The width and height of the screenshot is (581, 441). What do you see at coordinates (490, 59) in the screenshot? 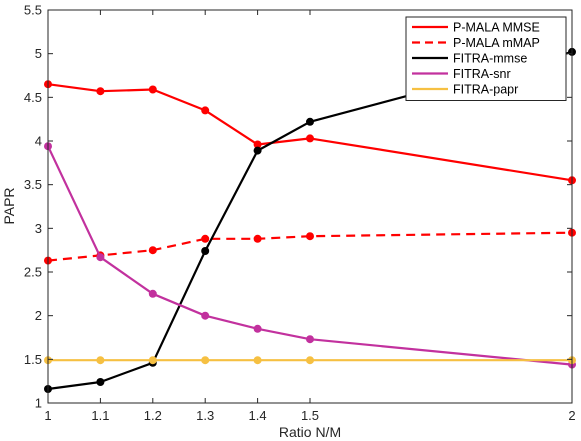
I see `legend-label: FITRA-mmse` at bounding box center [490, 59].